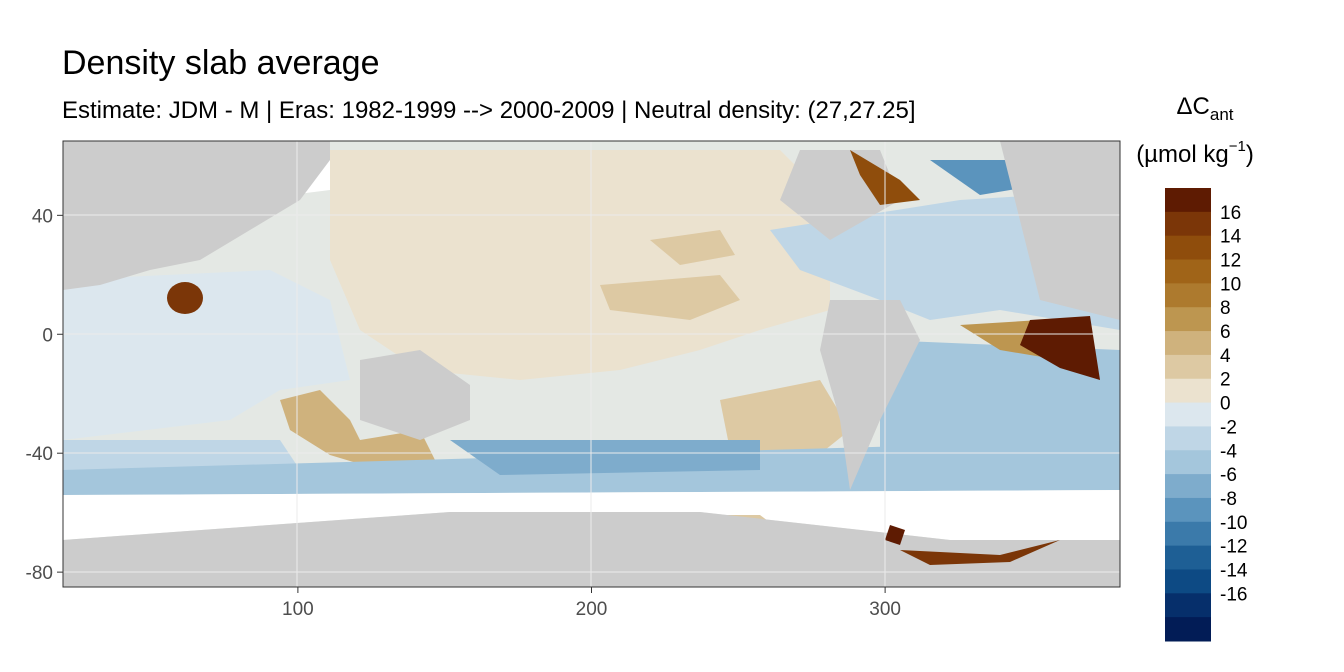  What do you see at coordinates (1225, 404) in the screenshot?
I see `legend-label: 0` at bounding box center [1225, 404].